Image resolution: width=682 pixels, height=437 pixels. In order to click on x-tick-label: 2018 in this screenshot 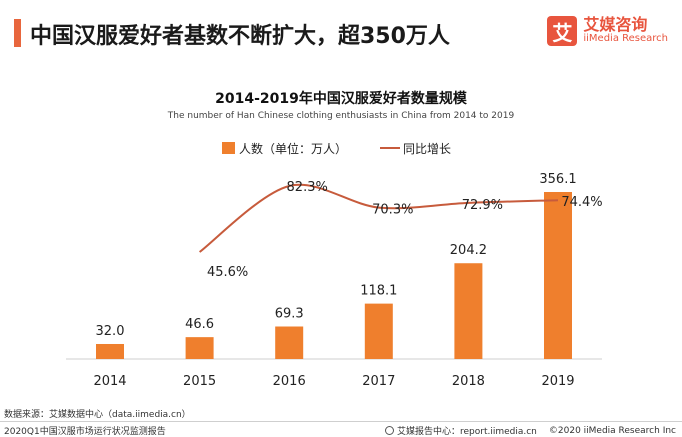, I will do `click(468, 381)`.